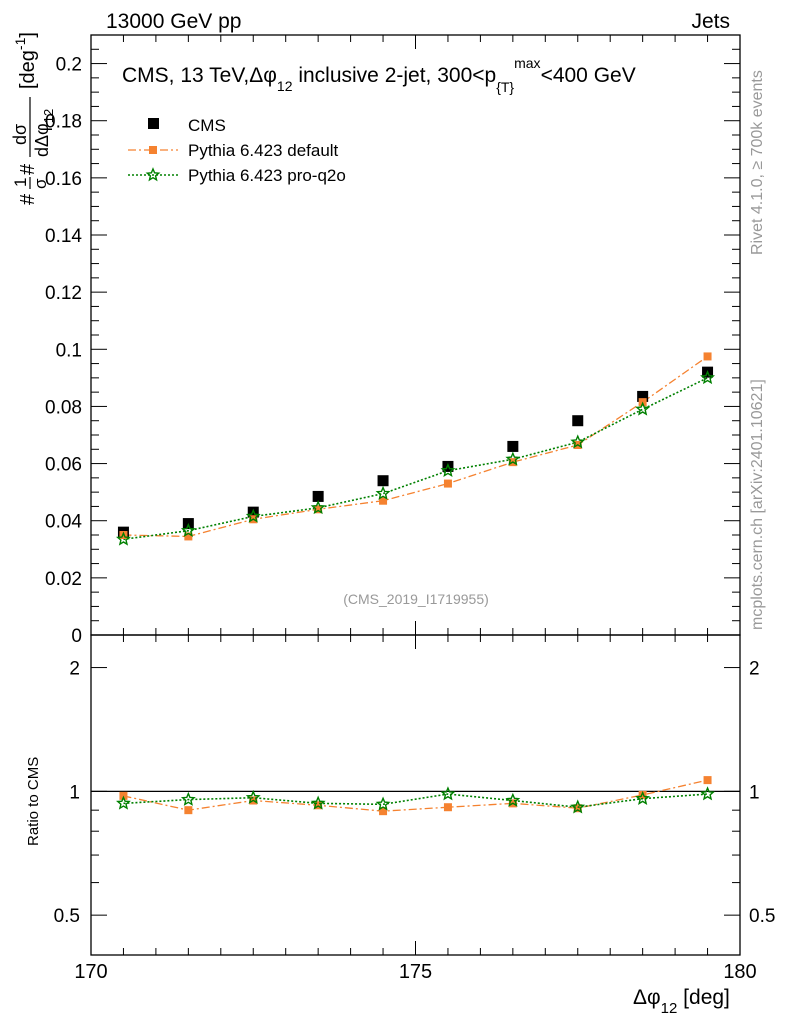 This screenshot has width=786, height=1024. Describe the element at coordinates (754, 792) in the screenshot. I see `ratio-tick-label-right: 1` at that location.